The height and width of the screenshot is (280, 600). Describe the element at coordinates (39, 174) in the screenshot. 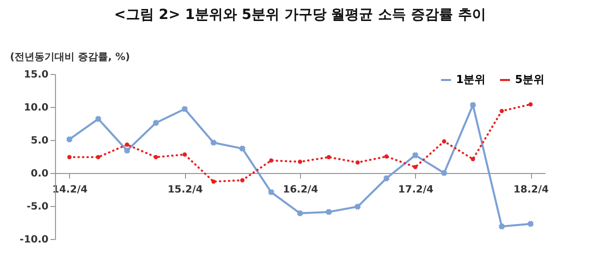

I see `y-tick-label: 0.0` at that location.